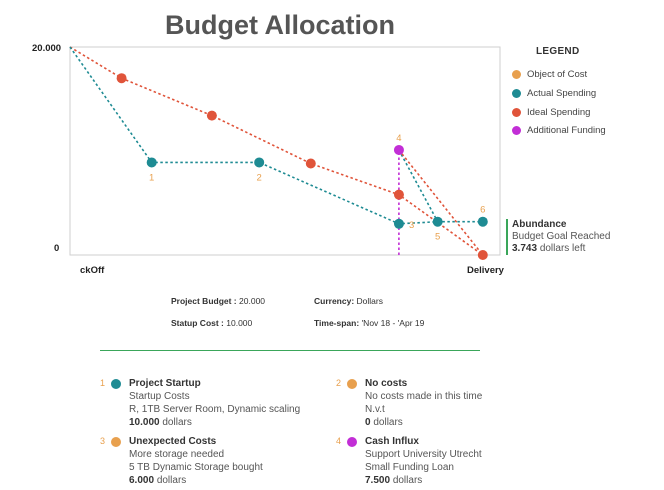 The image size is (664, 490). I want to click on chart-title: Budget Allocation, so click(280, 25).